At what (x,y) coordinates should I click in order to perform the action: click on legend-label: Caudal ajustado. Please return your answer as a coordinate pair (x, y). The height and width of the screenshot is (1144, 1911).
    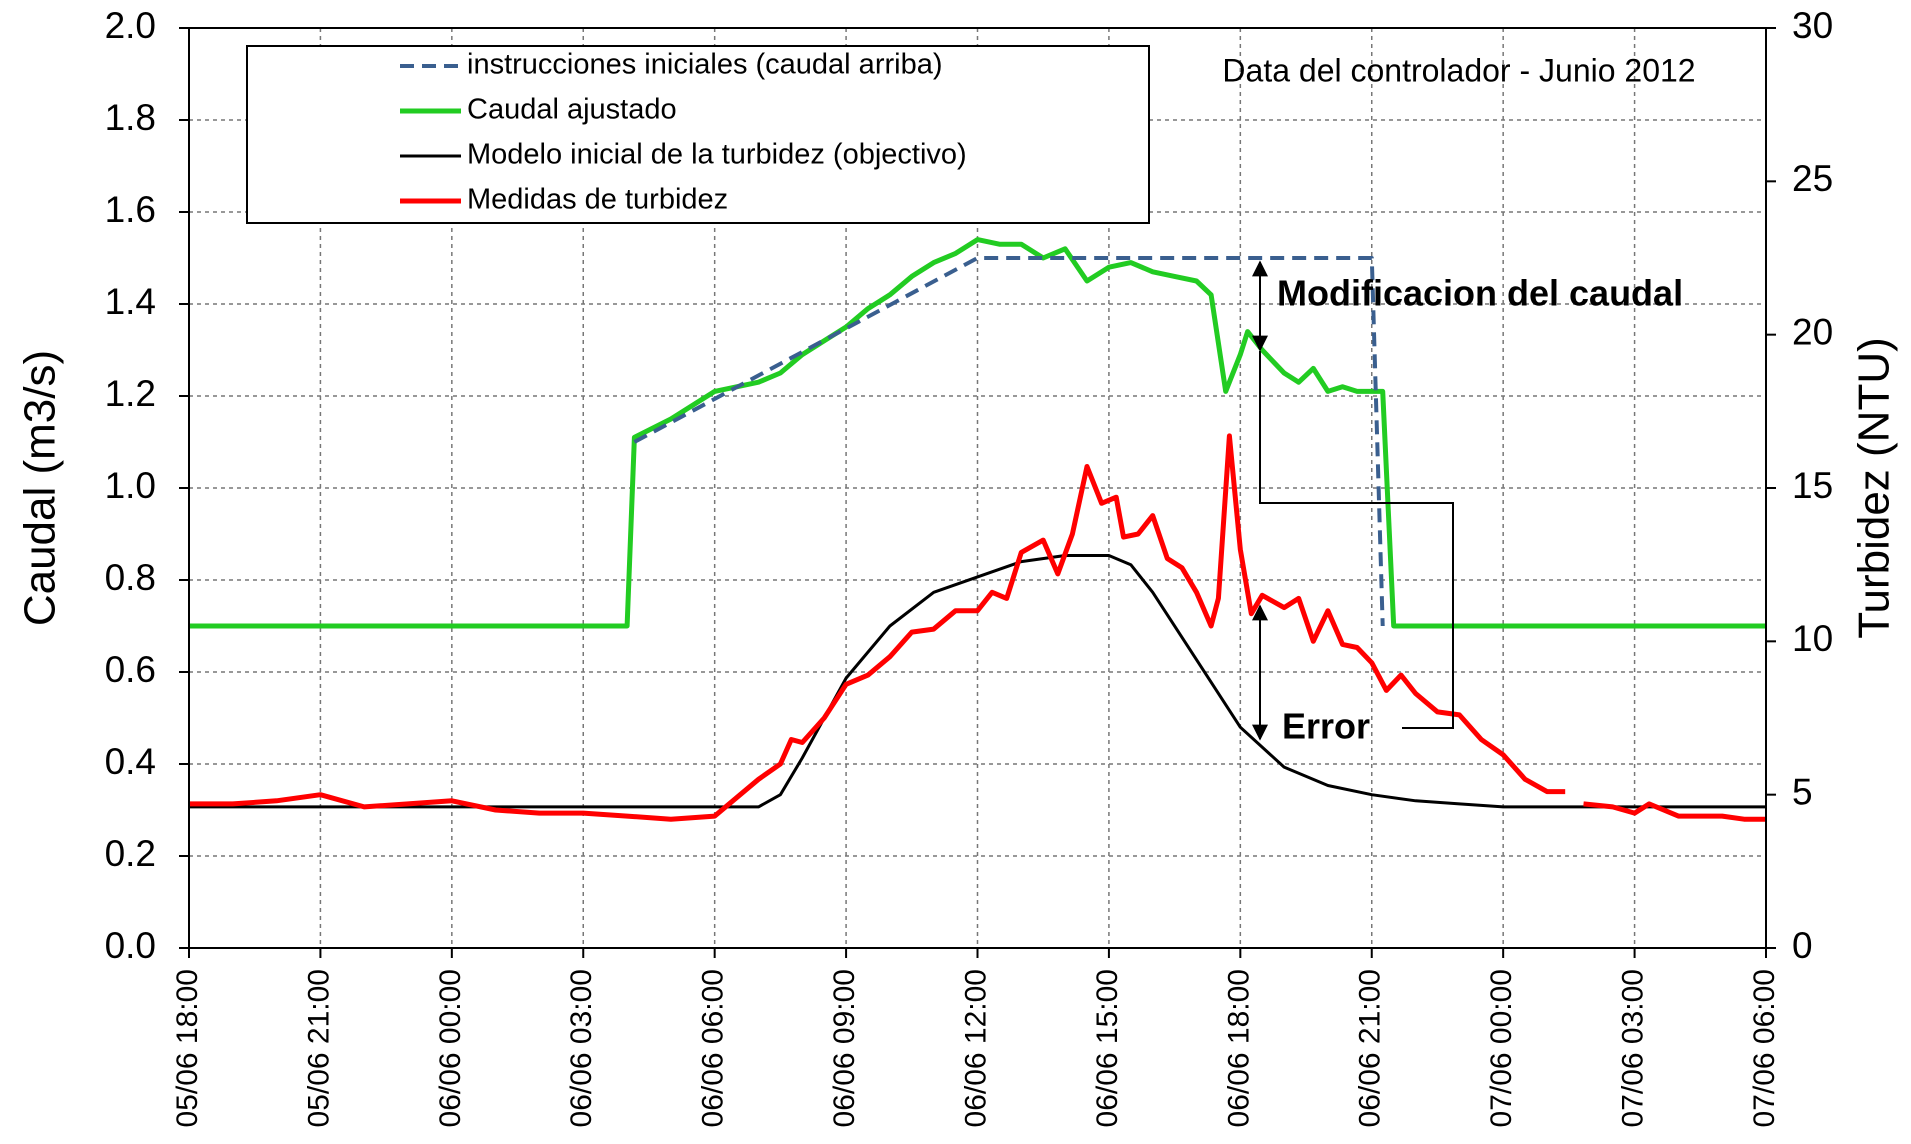
    Looking at the image, I should click on (572, 110).